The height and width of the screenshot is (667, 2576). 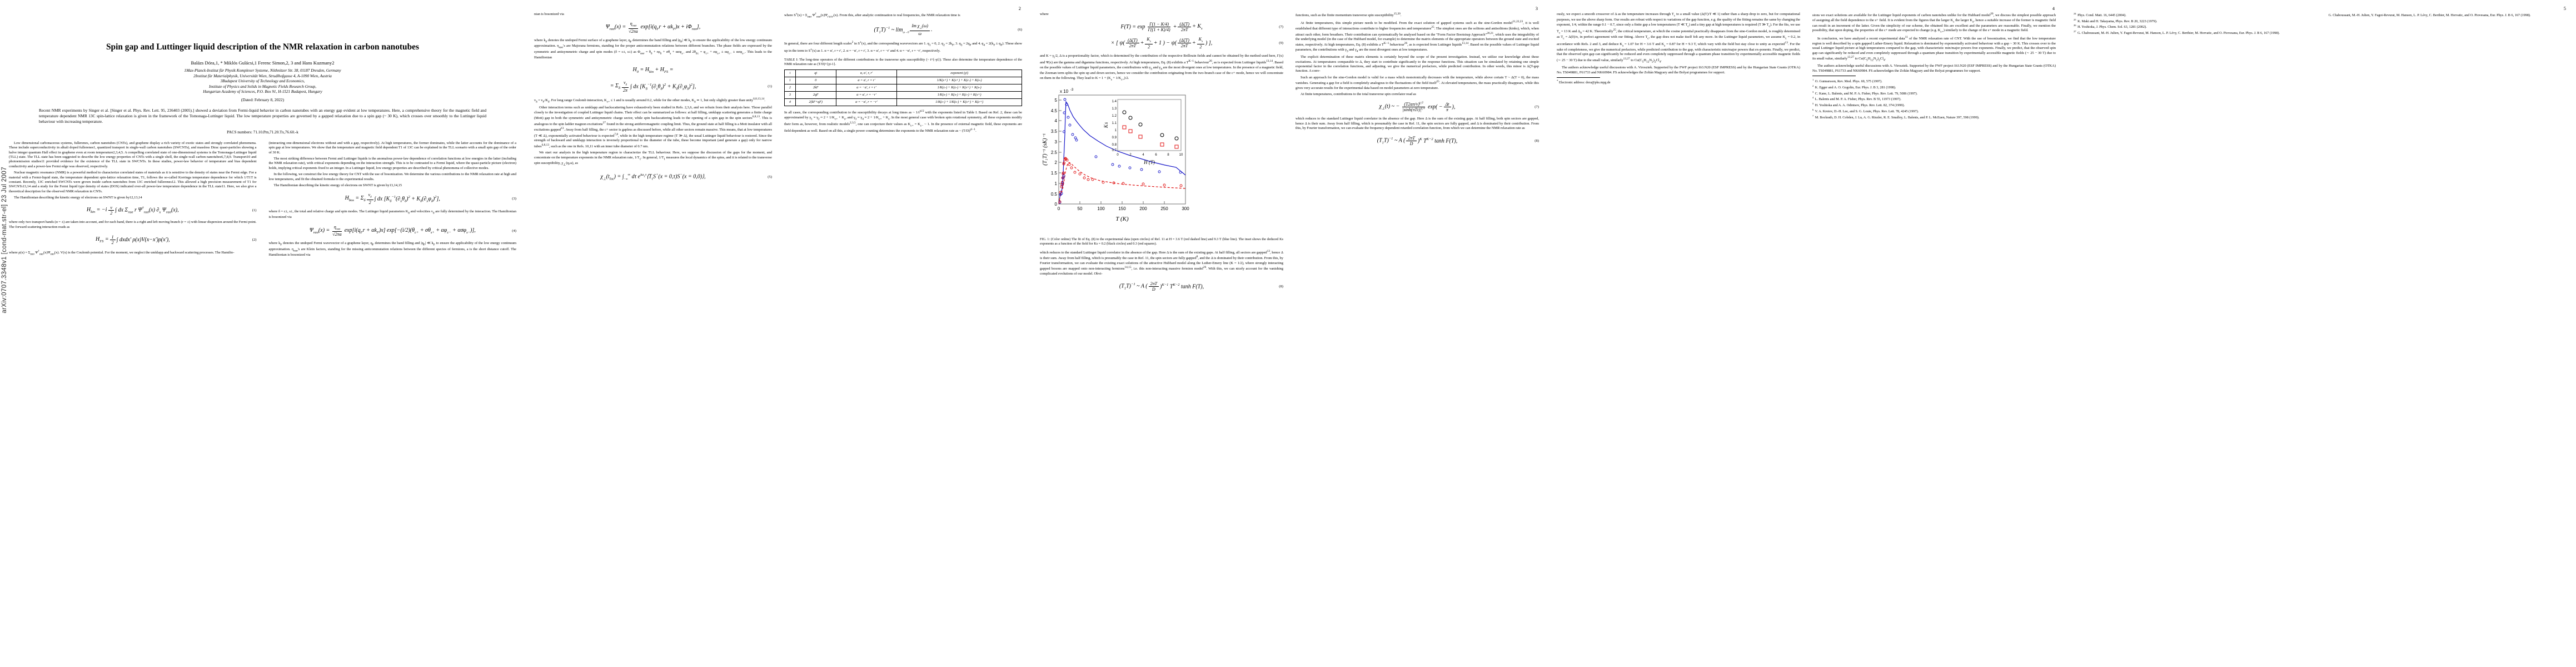 What do you see at coordinates (1054, 194) in the screenshot?
I see `svg-text: 0.5` at bounding box center [1054, 194].